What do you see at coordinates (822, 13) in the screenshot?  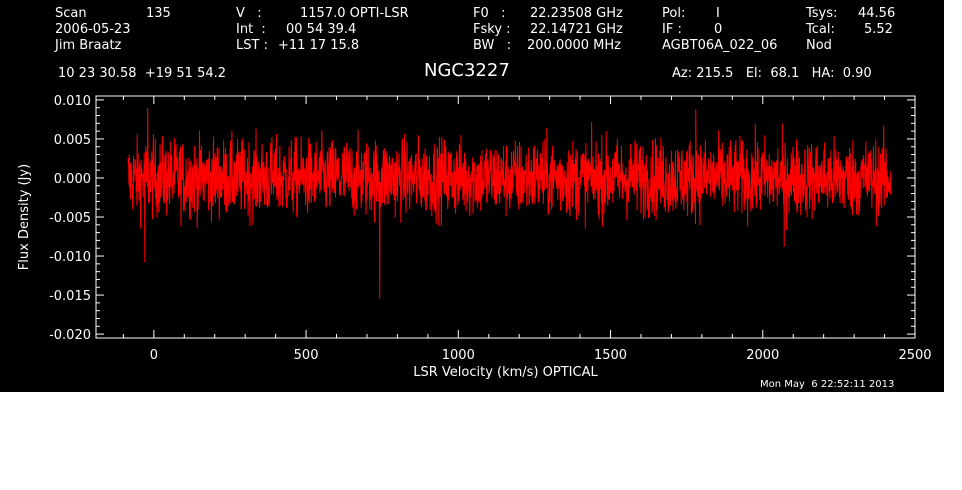 I see `tsys-label: Tsys:` at bounding box center [822, 13].